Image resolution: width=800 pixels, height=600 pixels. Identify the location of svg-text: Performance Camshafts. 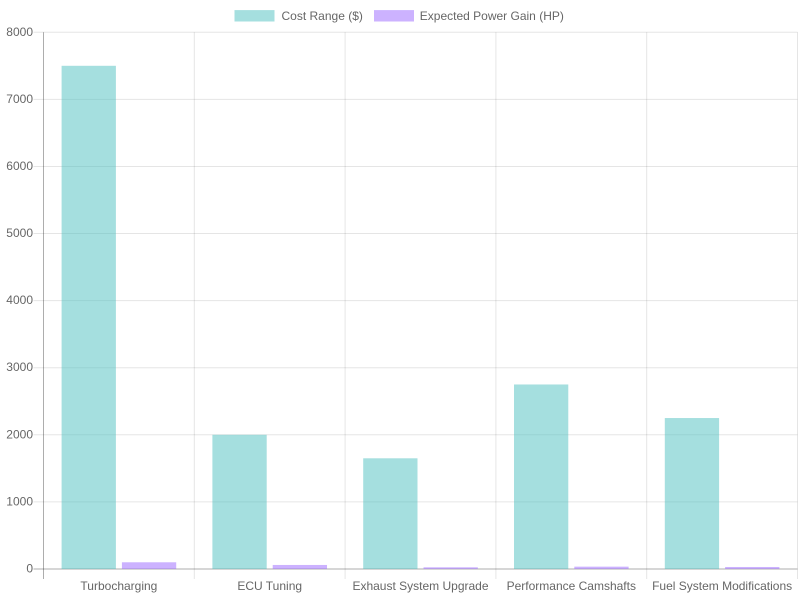
(571, 586).